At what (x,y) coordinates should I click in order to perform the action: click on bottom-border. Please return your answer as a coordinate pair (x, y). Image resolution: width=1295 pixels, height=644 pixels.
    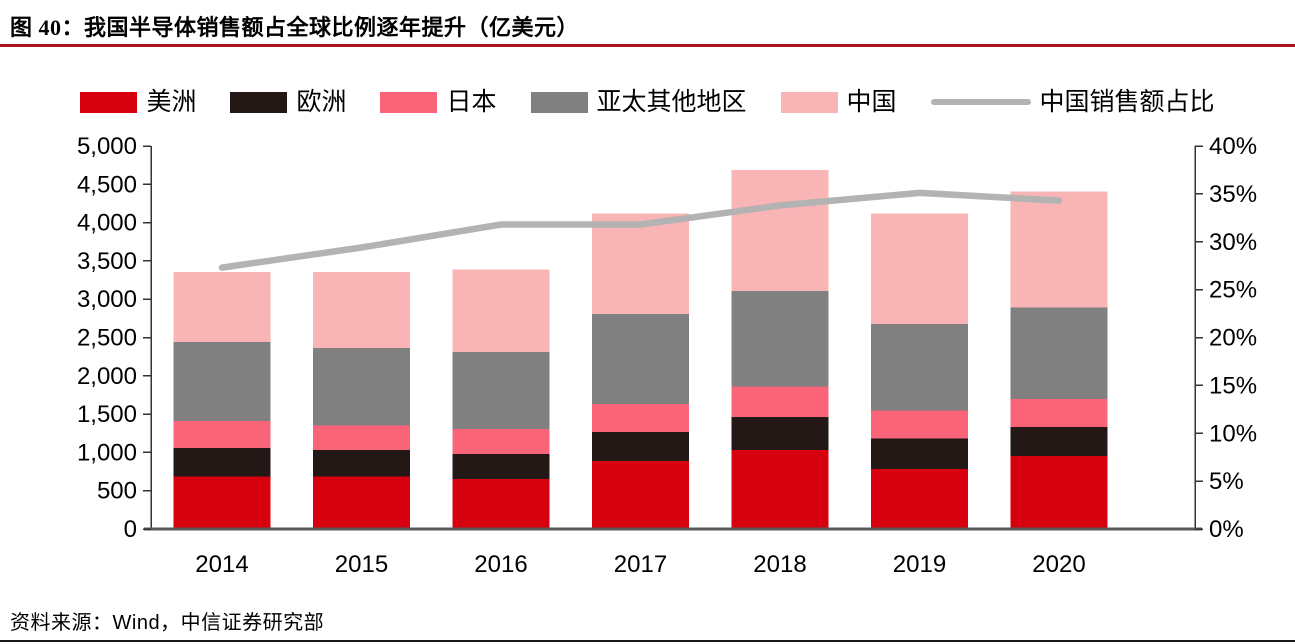
    Looking at the image, I should click on (647, 641).